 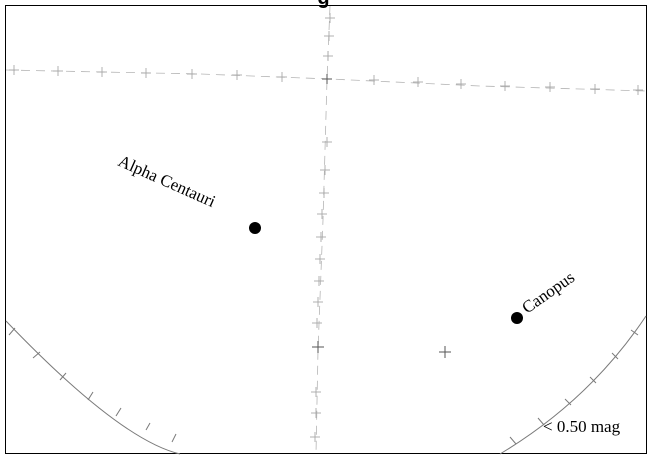 What do you see at coordinates (582, 426) in the screenshot?
I see `magnitude-legend: < 0.50 mag` at bounding box center [582, 426].